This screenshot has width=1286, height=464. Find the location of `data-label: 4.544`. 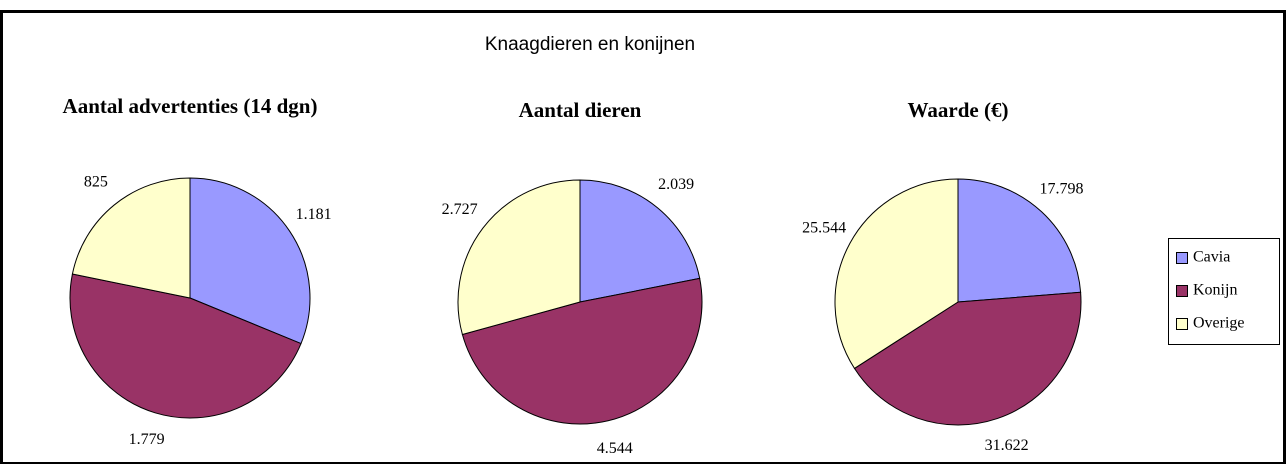

data-label: 4.544 is located at coordinates (615, 448).